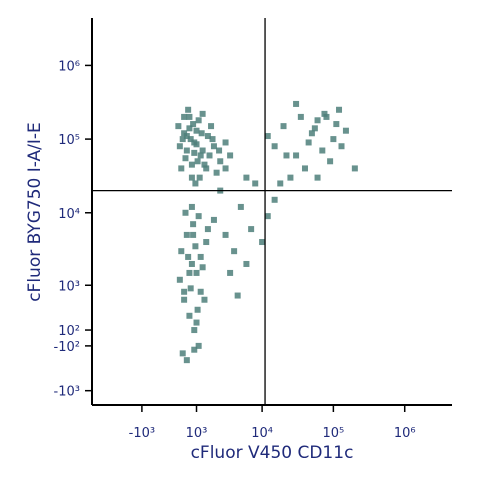 The width and height of the screenshot is (480, 484). I want to click on y-tick-label: -10³, so click(67, 392).